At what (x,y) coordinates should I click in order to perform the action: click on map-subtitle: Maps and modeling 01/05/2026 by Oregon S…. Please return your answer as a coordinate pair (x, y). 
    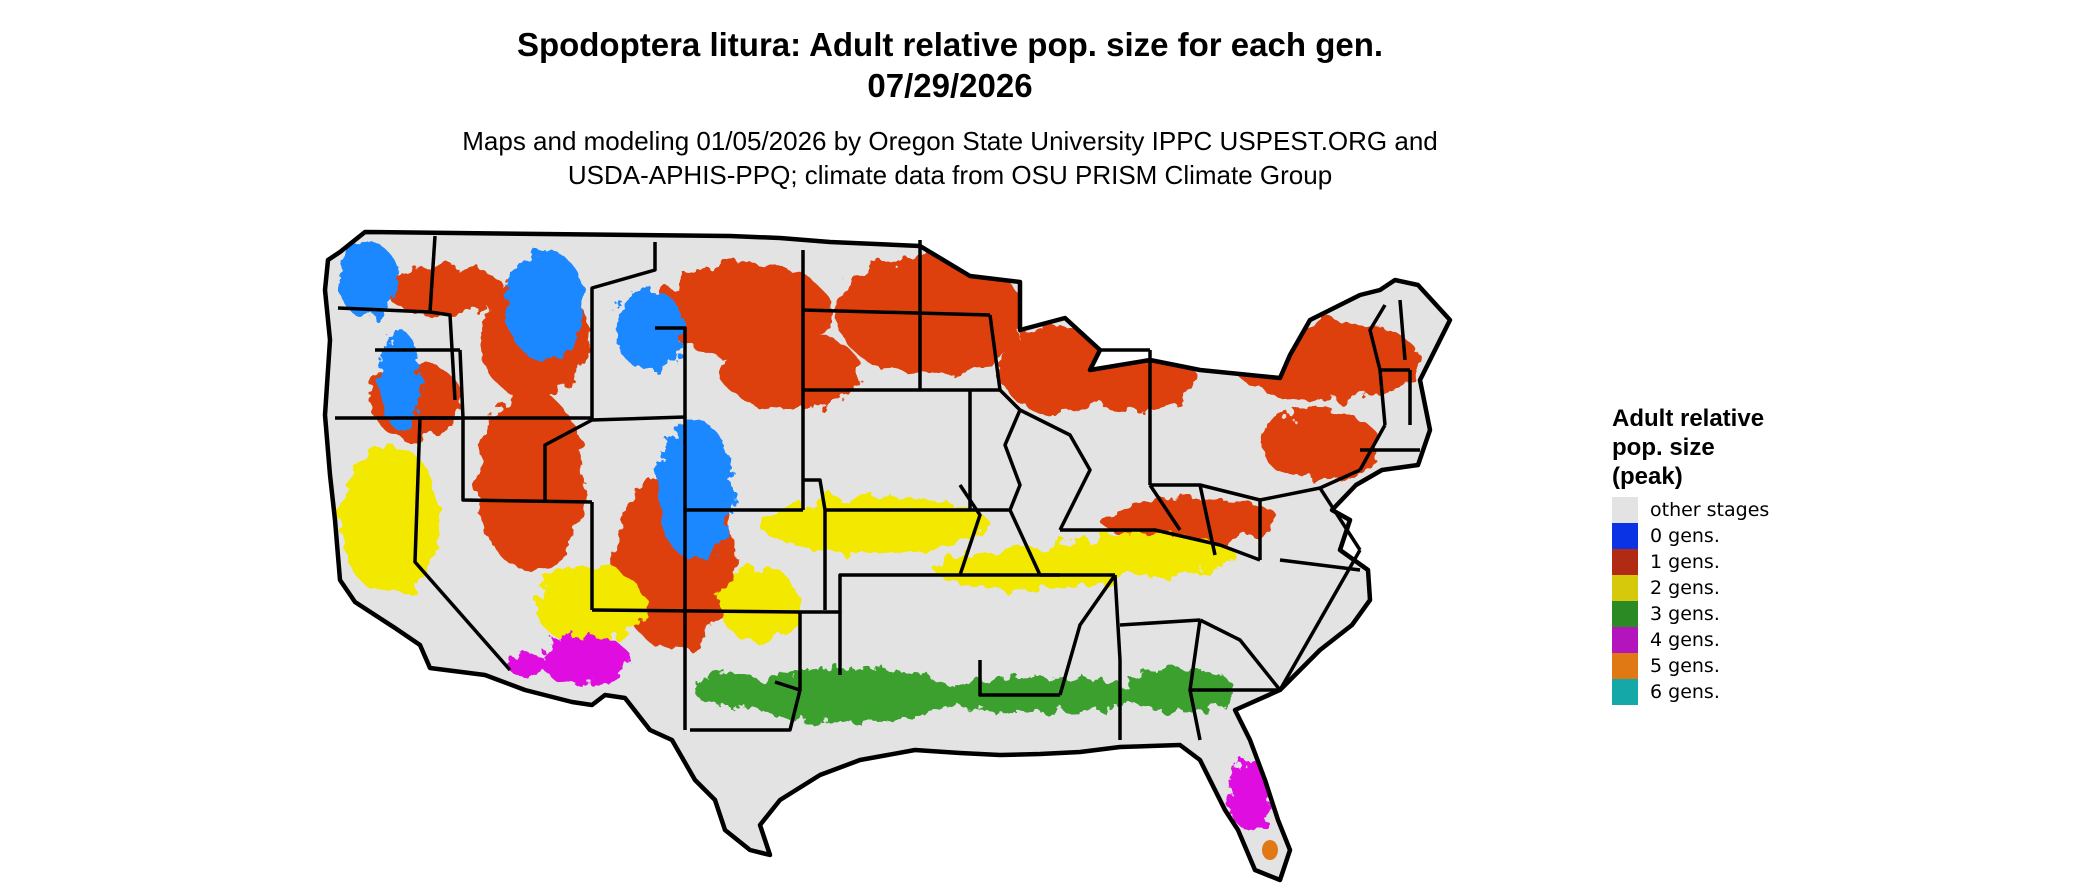
    Looking at the image, I should click on (950, 158).